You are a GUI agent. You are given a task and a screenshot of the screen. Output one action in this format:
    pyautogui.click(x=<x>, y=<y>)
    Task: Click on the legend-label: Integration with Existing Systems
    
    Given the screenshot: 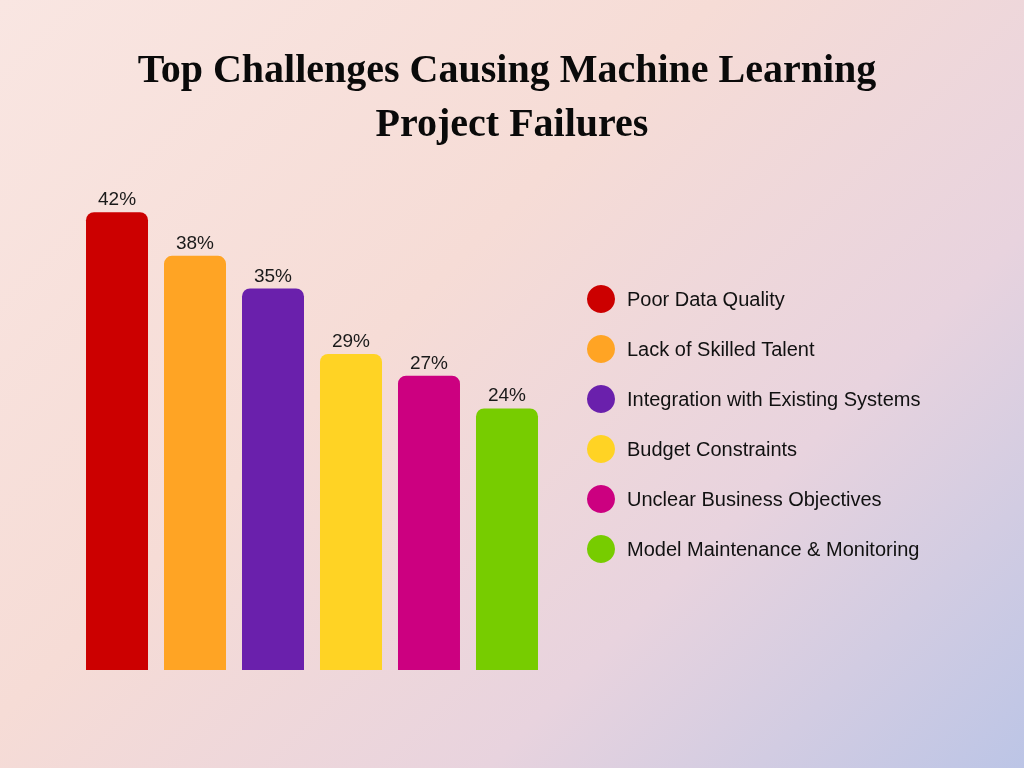 What is the action you would take?
    pyautogui.click(x=774, y=399)
    